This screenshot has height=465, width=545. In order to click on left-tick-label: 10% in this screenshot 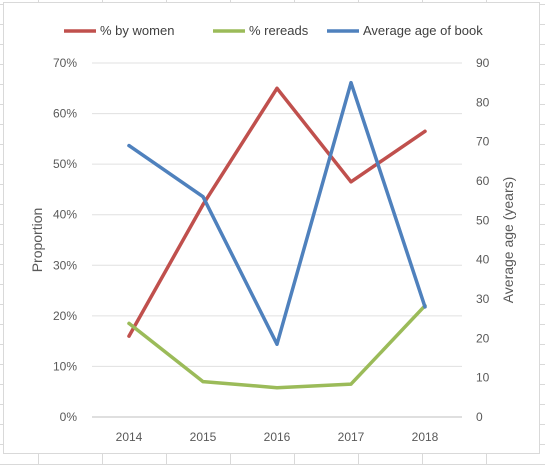, I will do `click(65, 366)`.